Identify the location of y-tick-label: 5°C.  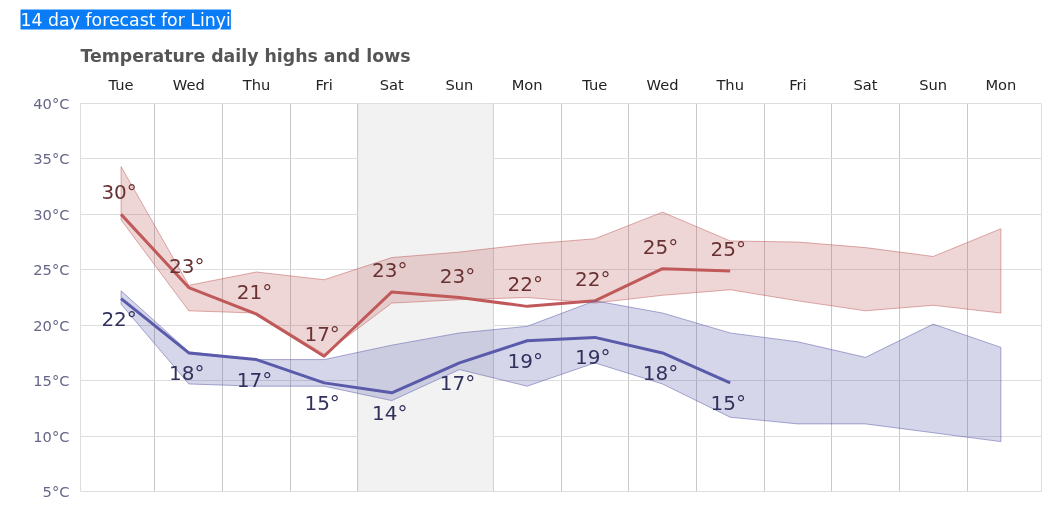
(56, 491).